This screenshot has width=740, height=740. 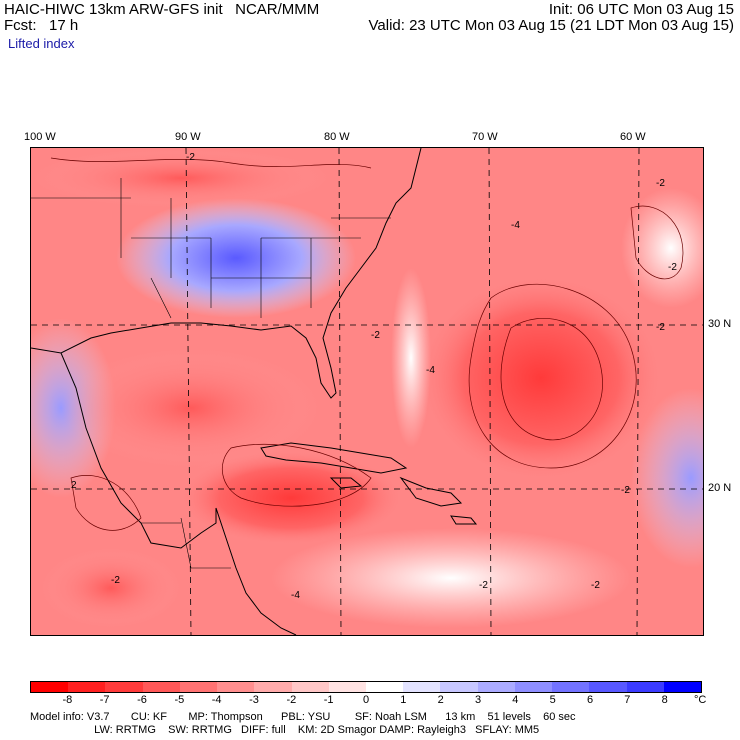 I want to click on neutral-band-florida-east, so click(x=411, y=358).